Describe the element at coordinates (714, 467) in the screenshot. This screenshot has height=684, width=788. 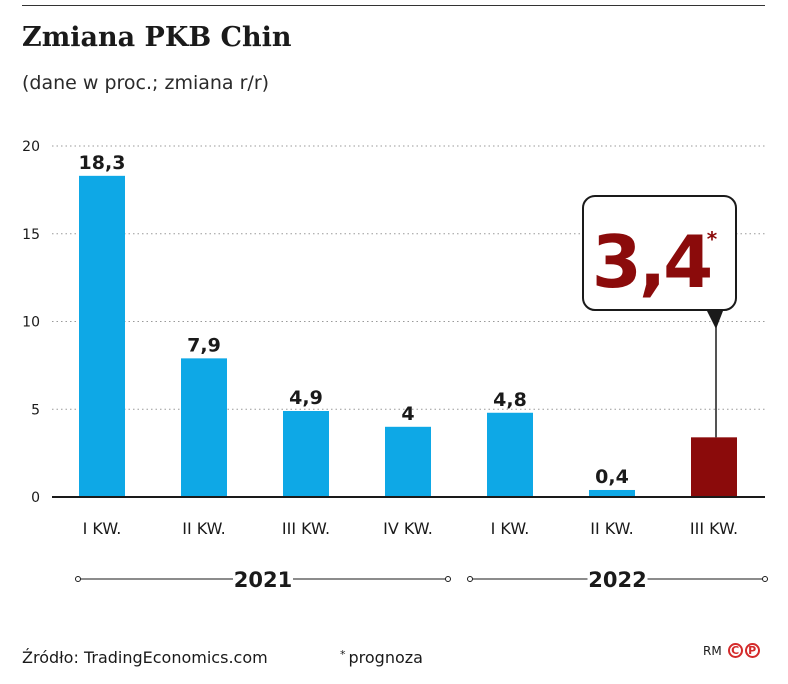
I see `forecast-bar` at that location.